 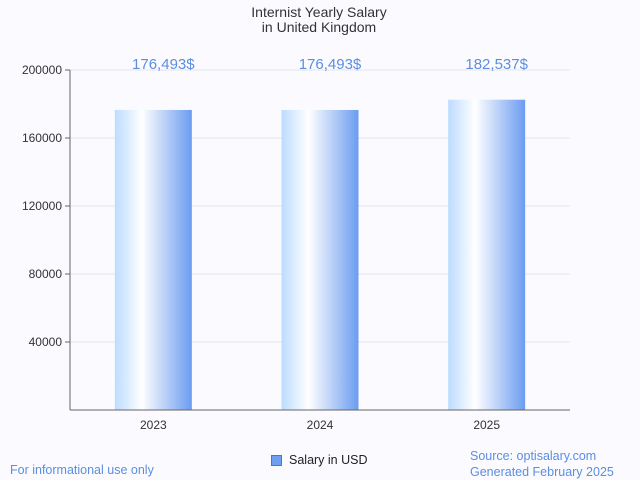 What do you see at coordinates (318, 12) in the screenshot?
I see `chart-title-line-1: Internist Yearly Salary` at bounding box center [318, 12].